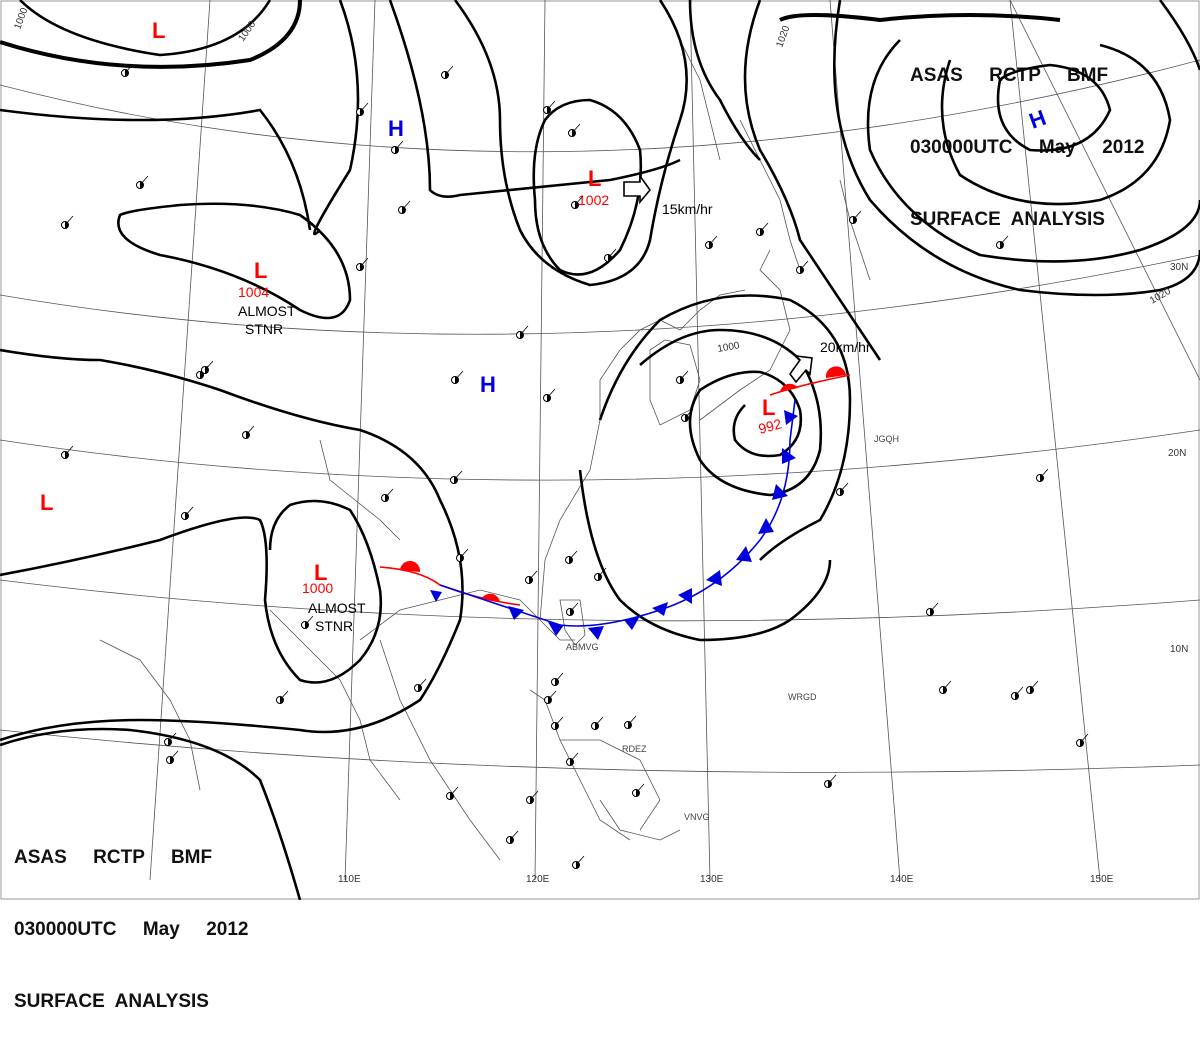 Image resolution: width=1200 pixels, height=1038 pixels. Describe the element at coordinates (1102, 879) in the screenshot. I see `lon-label-150e: 150E` at that location.